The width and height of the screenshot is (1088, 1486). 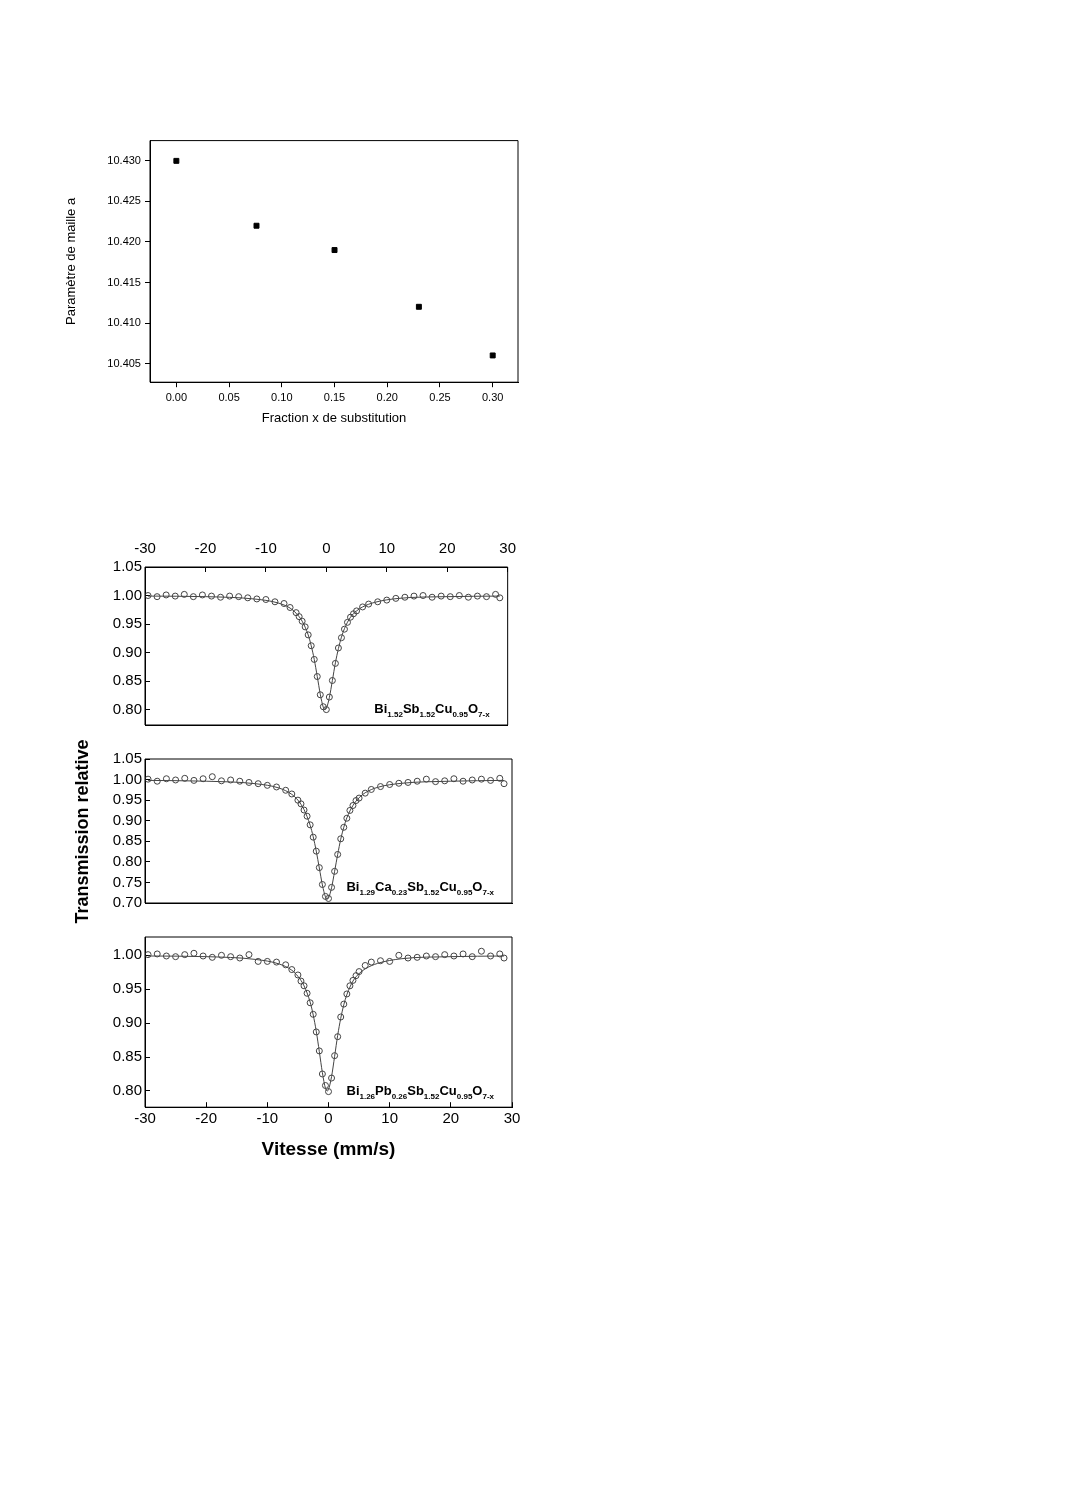 I want to click on x2-tick-label: 0, so click(x=326, y=548).